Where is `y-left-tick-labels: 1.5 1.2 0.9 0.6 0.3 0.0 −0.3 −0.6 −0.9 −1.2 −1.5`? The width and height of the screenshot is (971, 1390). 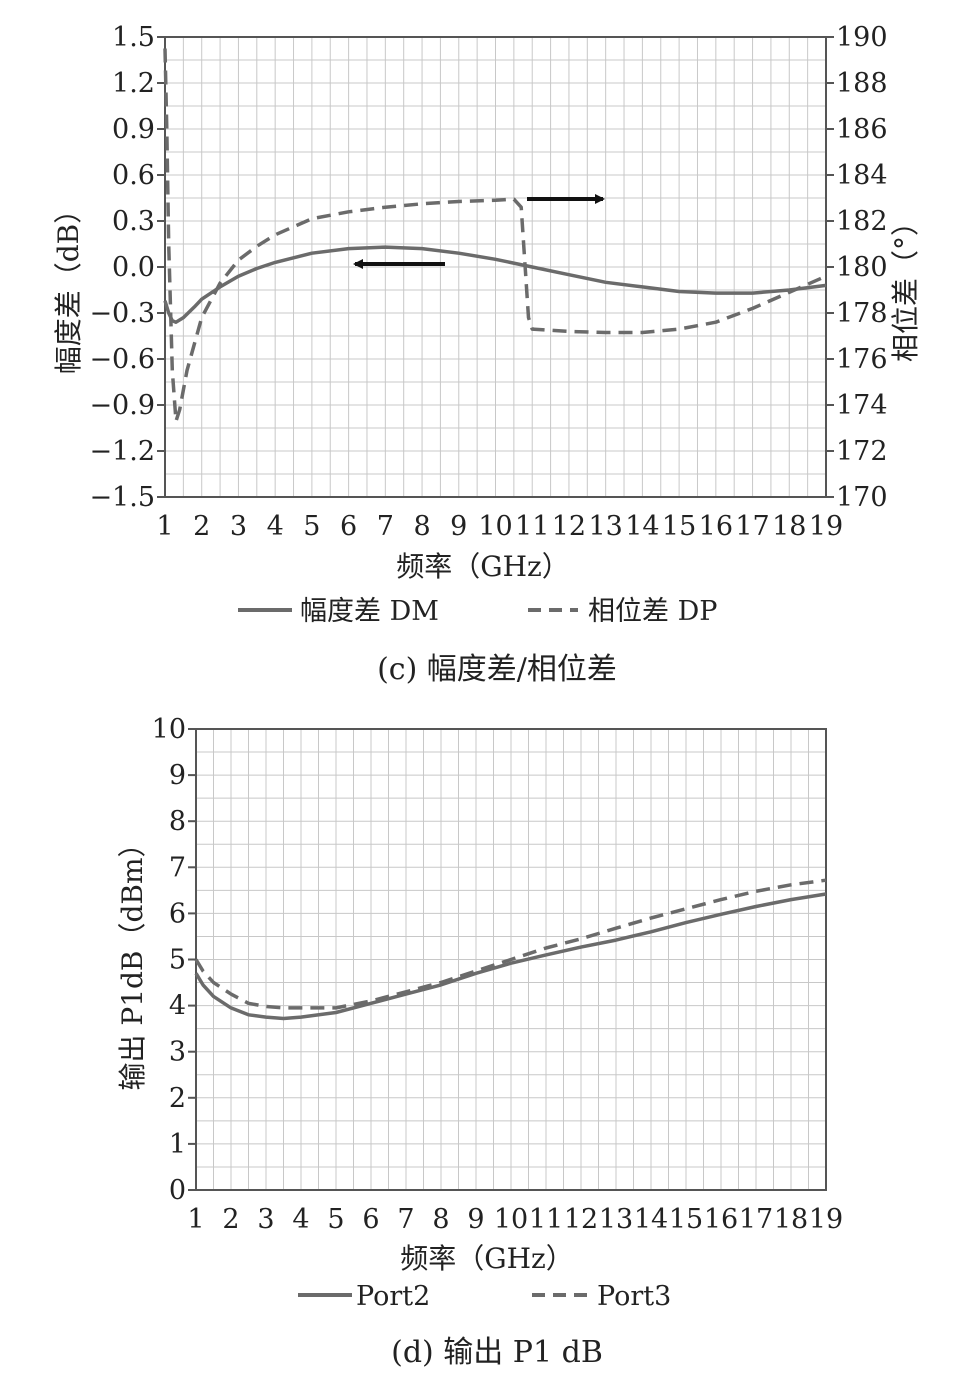
y-left-tick-labels: 1.5 1.2 0.9 0.6 0.3 0.0 −0.3 −0.6 −0.9 −1.2 −1.5 is located at coordinates (127, 267).